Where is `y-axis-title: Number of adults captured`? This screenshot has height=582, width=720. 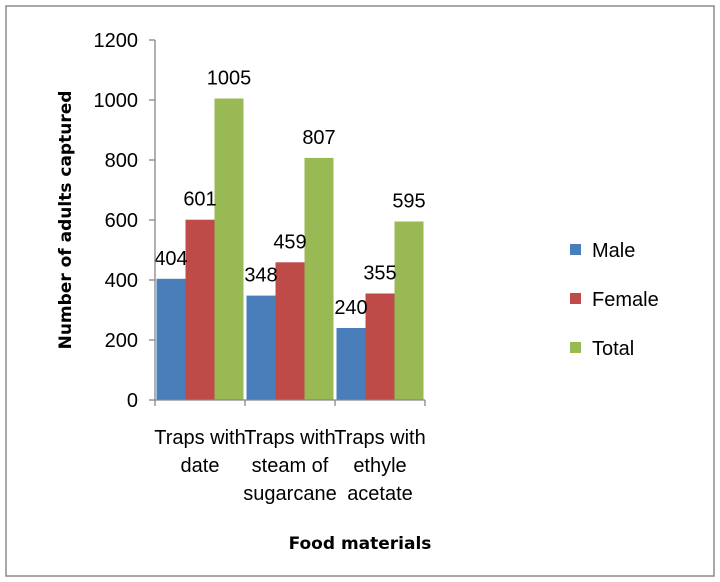
y-axis-title: Number of adults captured is located at coordinates (66, 220).